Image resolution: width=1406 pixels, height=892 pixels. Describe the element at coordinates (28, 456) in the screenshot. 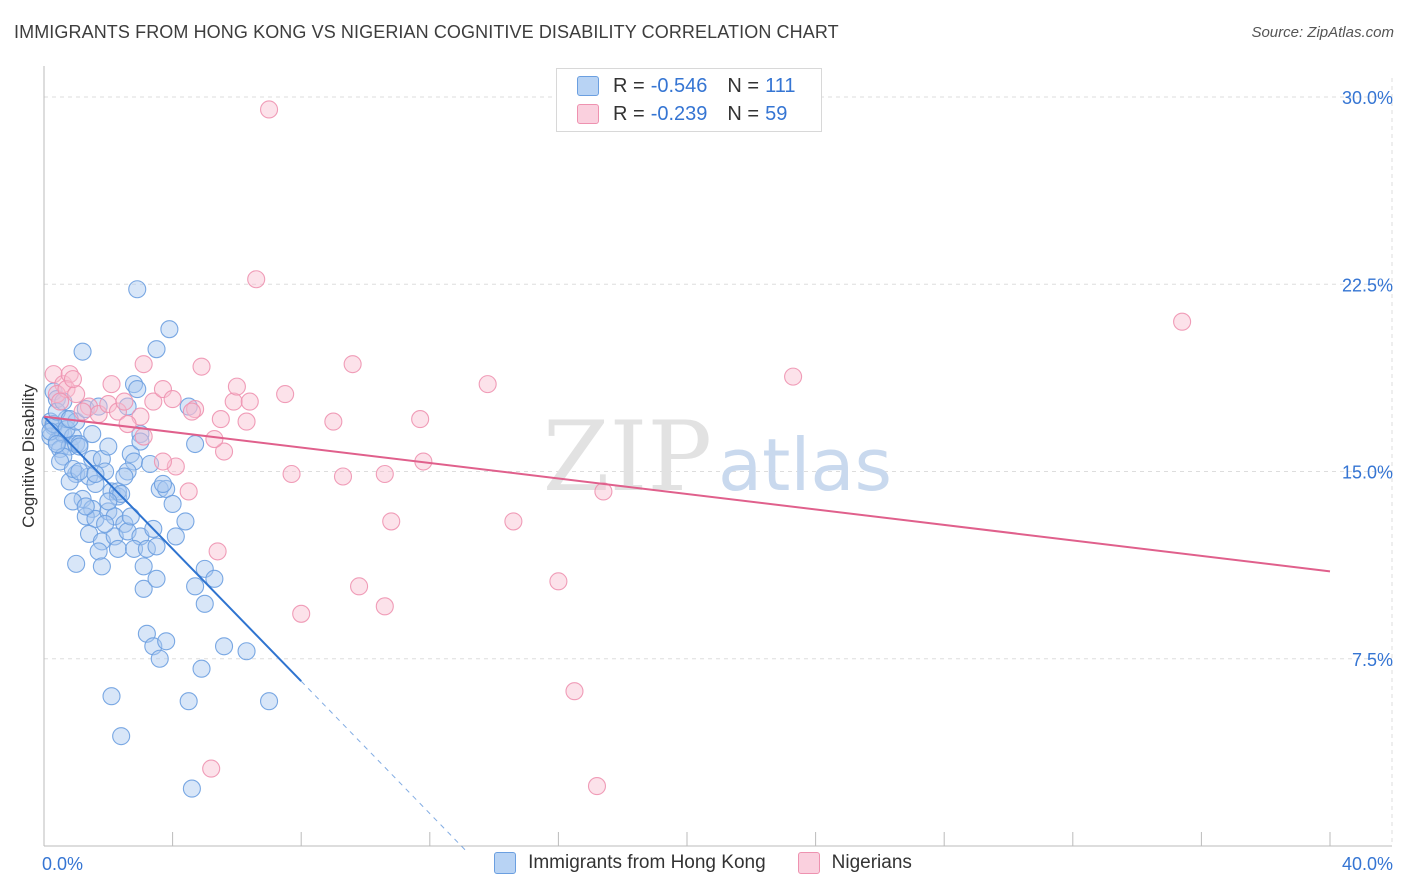

I see `y-axis-label: Cognitive Disability` at that location.